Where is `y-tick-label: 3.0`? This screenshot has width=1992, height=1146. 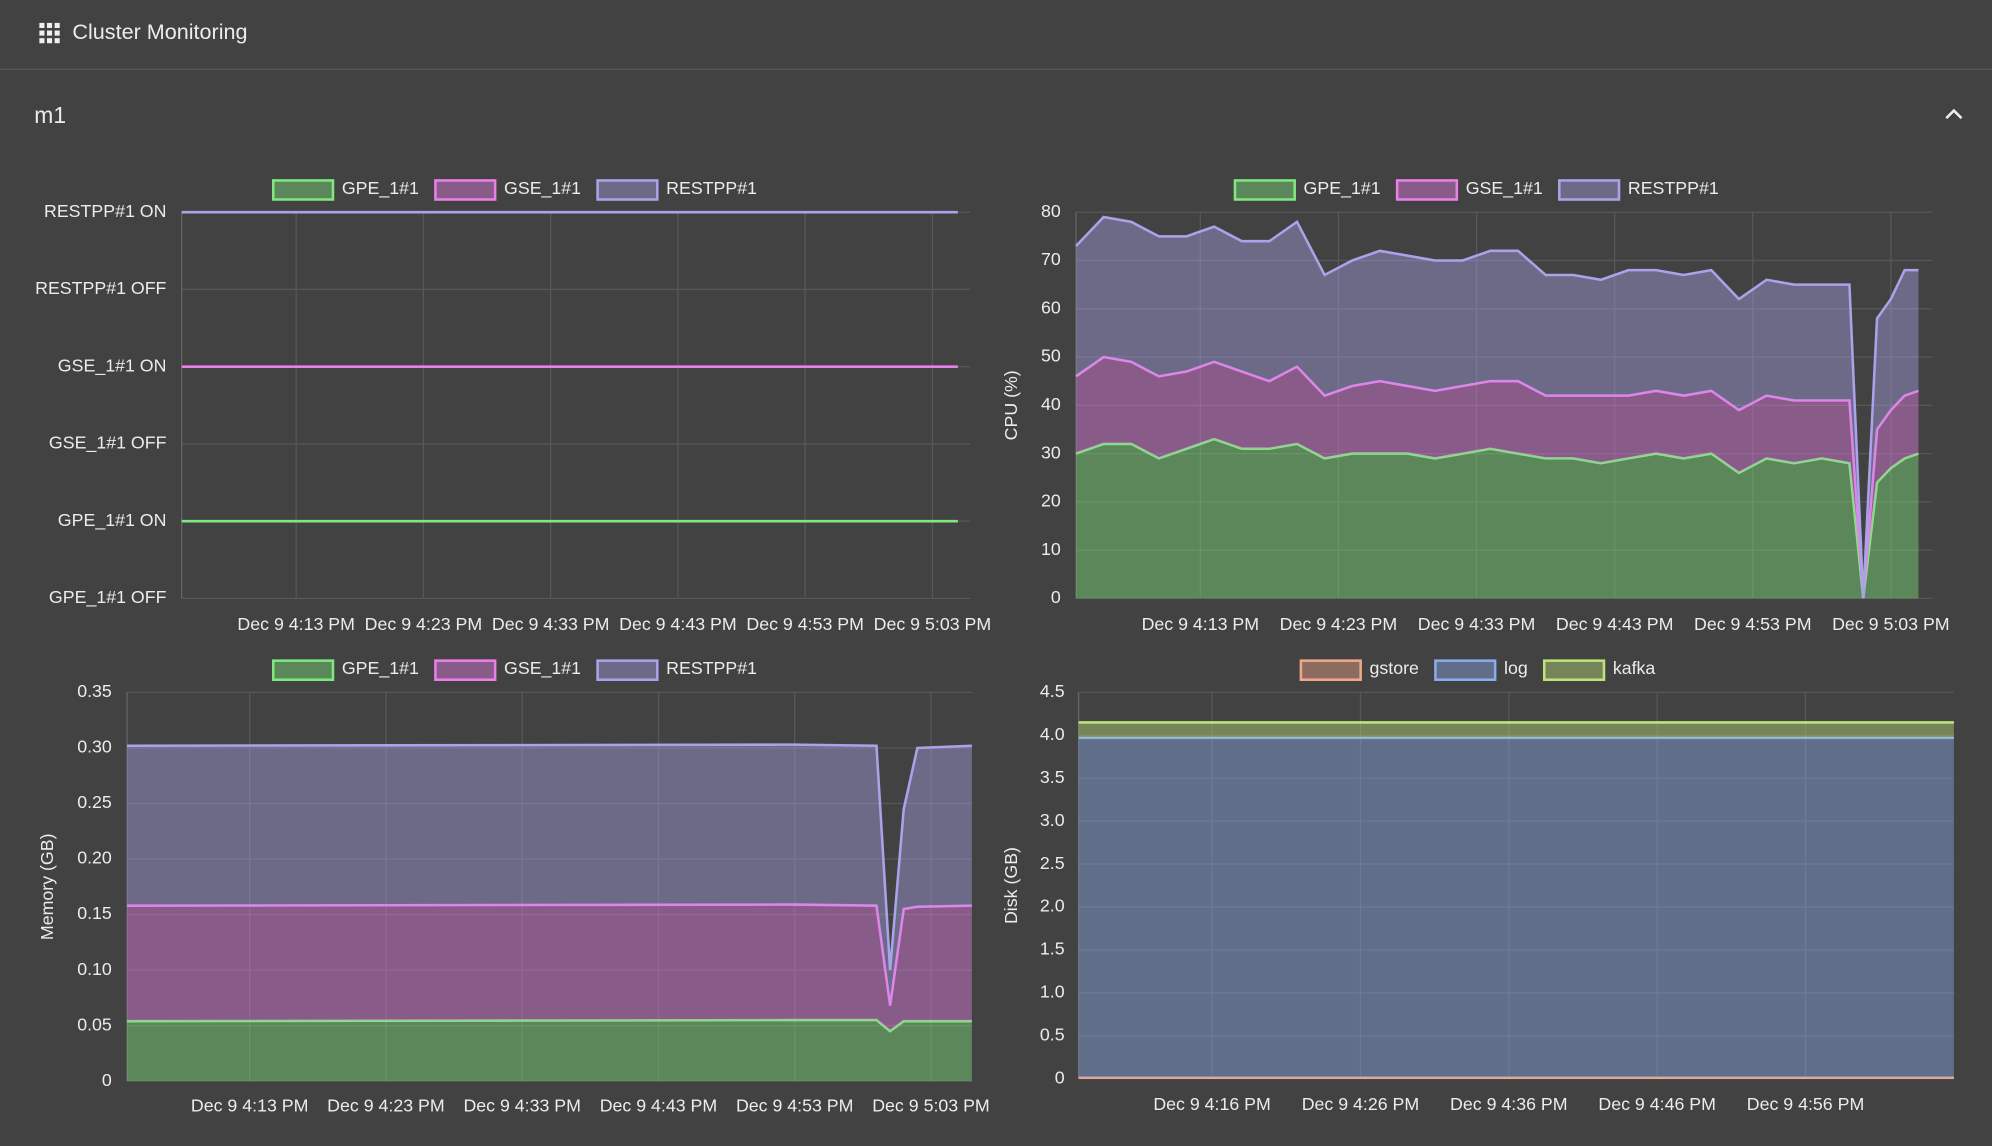 y-tick-label: 3.0 is located at coordinates (1052, 820).